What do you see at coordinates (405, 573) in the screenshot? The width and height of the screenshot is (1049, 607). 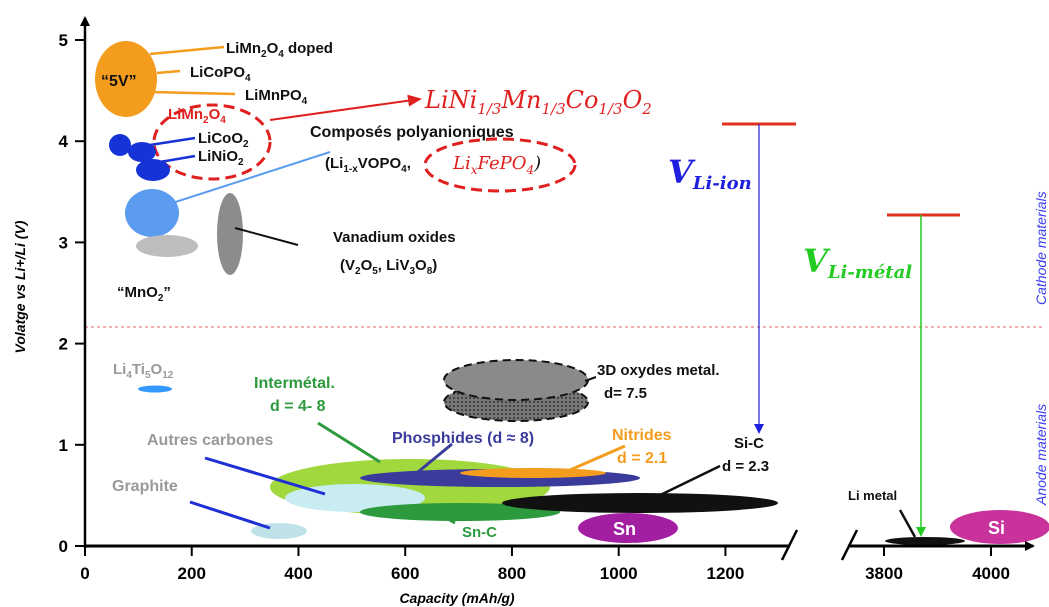 I see `x-tick-label: 600` at bounding box center [405, 573].